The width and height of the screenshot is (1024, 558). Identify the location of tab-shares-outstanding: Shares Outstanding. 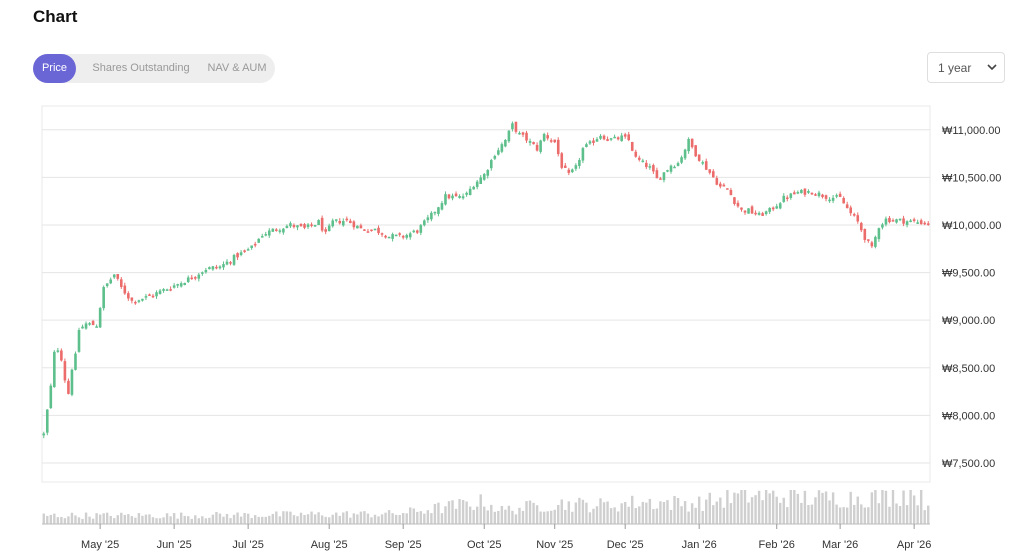
(141, 68).